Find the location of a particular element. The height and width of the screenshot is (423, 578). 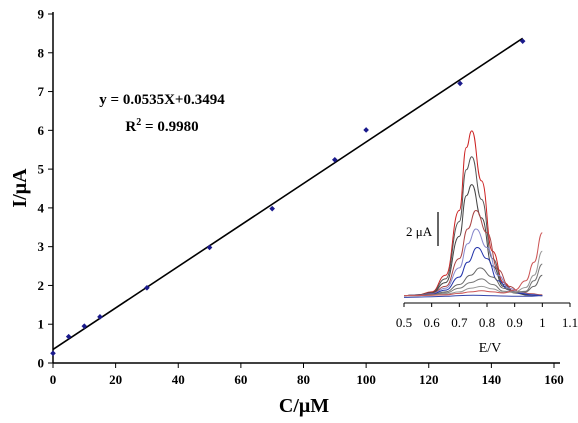

inset-x-tick-label: 0.6 is located at coordinates (432, 322).